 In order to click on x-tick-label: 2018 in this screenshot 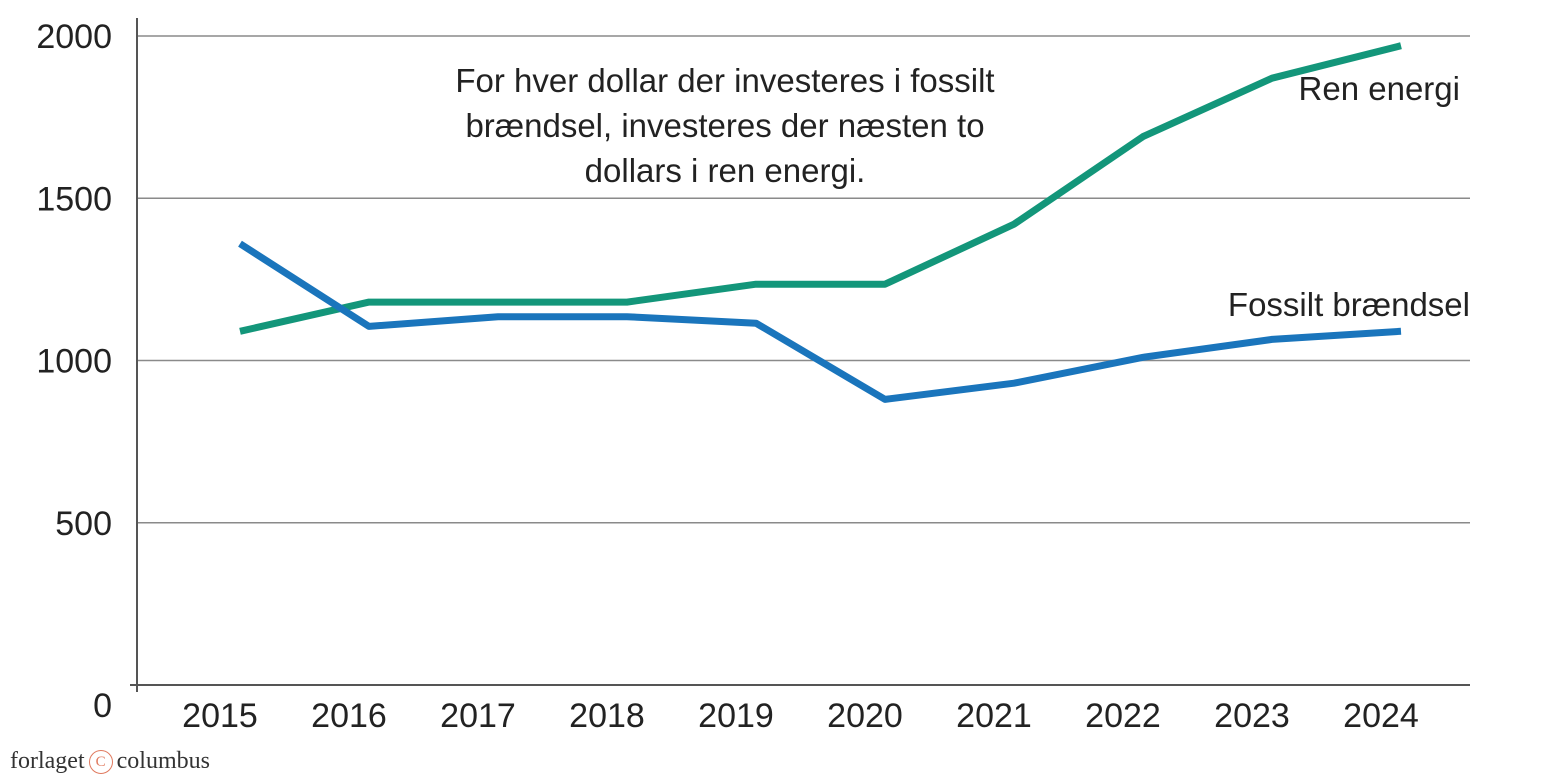, I will do `click(607, 716)`.